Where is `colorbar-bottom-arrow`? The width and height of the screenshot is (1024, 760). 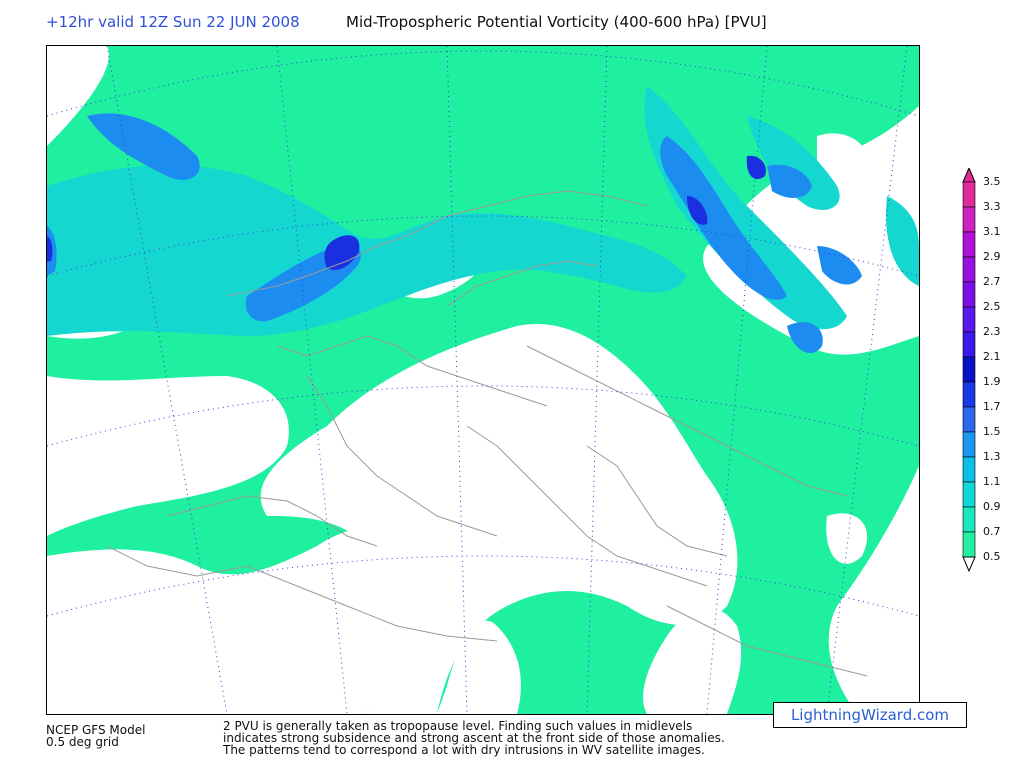 colorbar-bottom-arrow is located at coordinates (969, 564).